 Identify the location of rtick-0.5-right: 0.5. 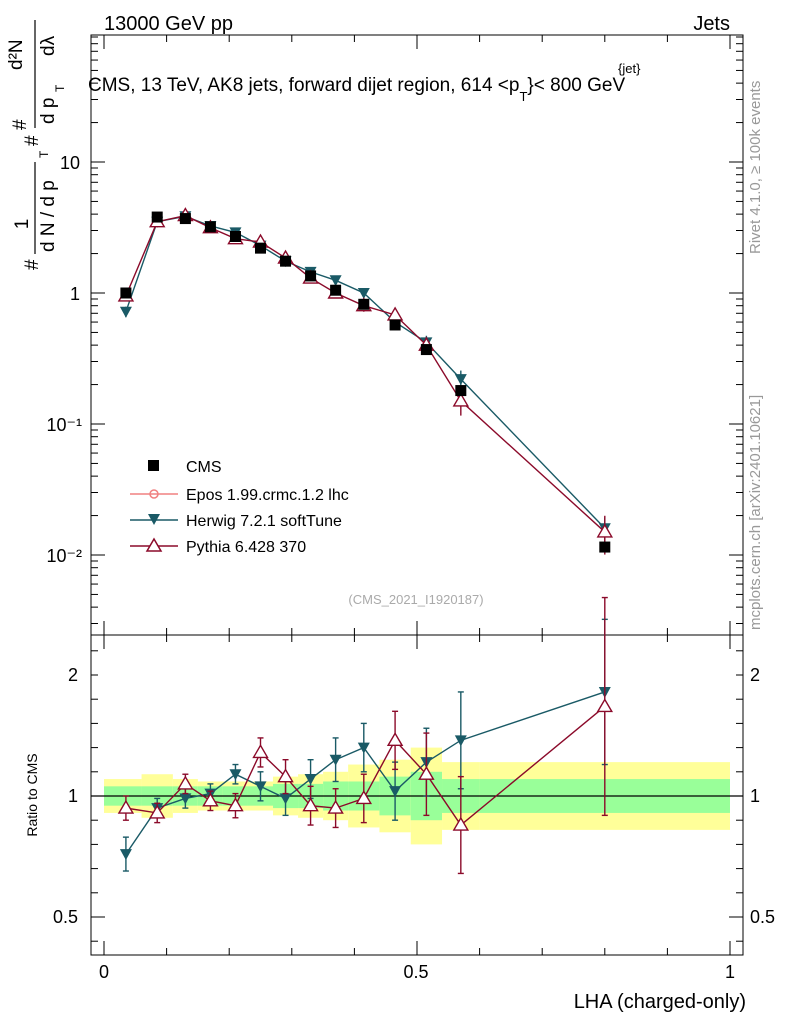
(762, 917).